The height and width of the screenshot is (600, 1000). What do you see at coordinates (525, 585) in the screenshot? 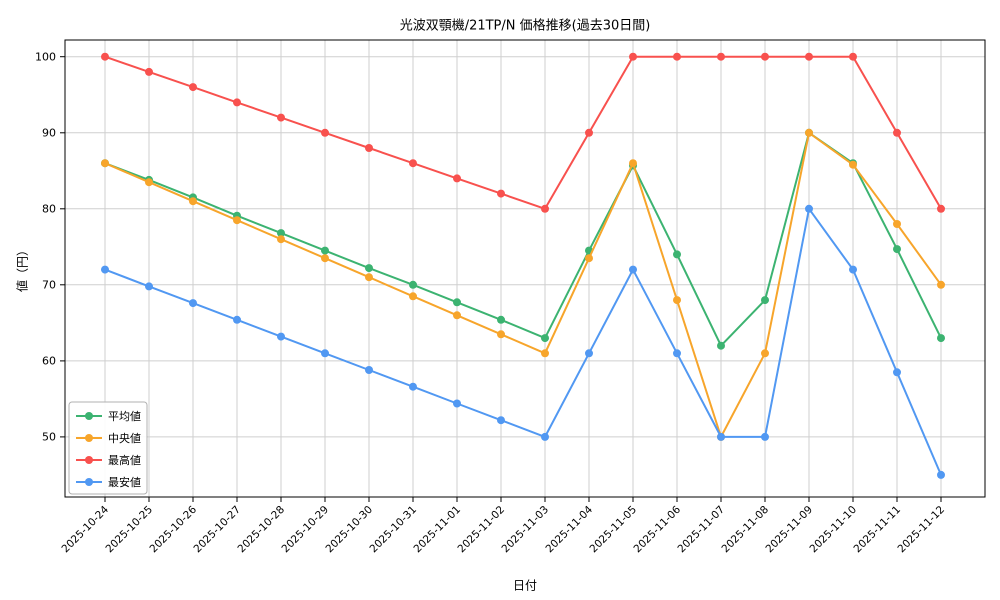
I see `x-axis-label: 日付` at bounding box center [525, 585].